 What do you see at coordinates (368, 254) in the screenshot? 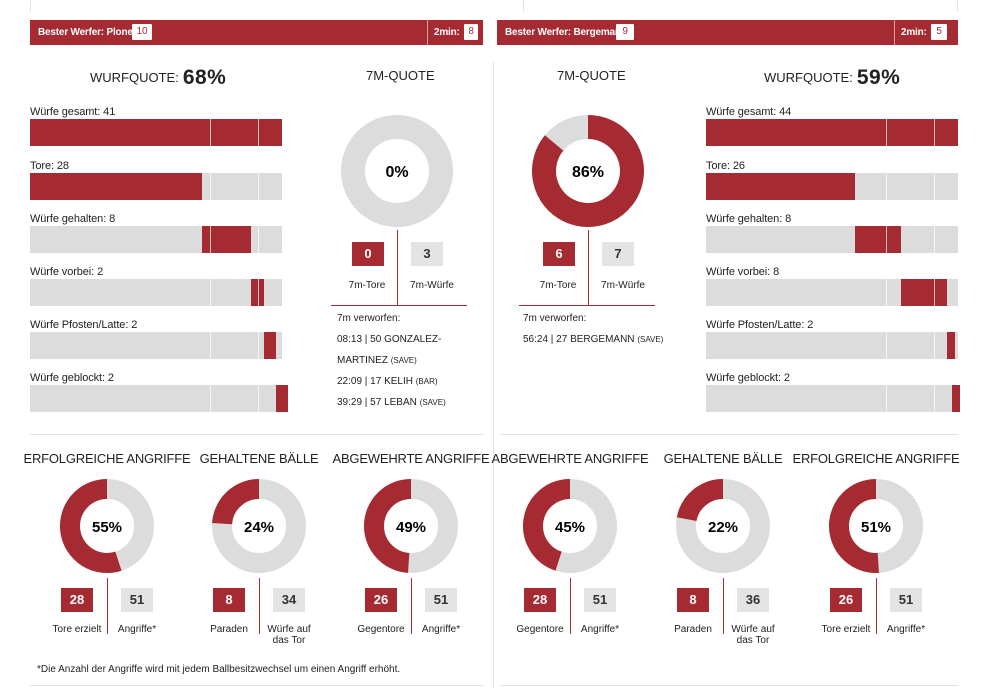
I see `seven-m-goals: 0` at bounding box center [368, 254].